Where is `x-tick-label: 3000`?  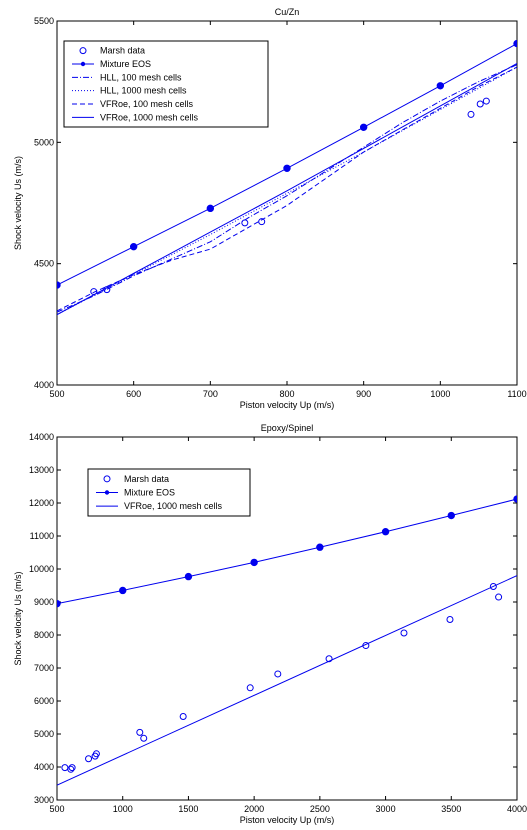
x-tick-label: 3000 is located at coordinates (386, 809).